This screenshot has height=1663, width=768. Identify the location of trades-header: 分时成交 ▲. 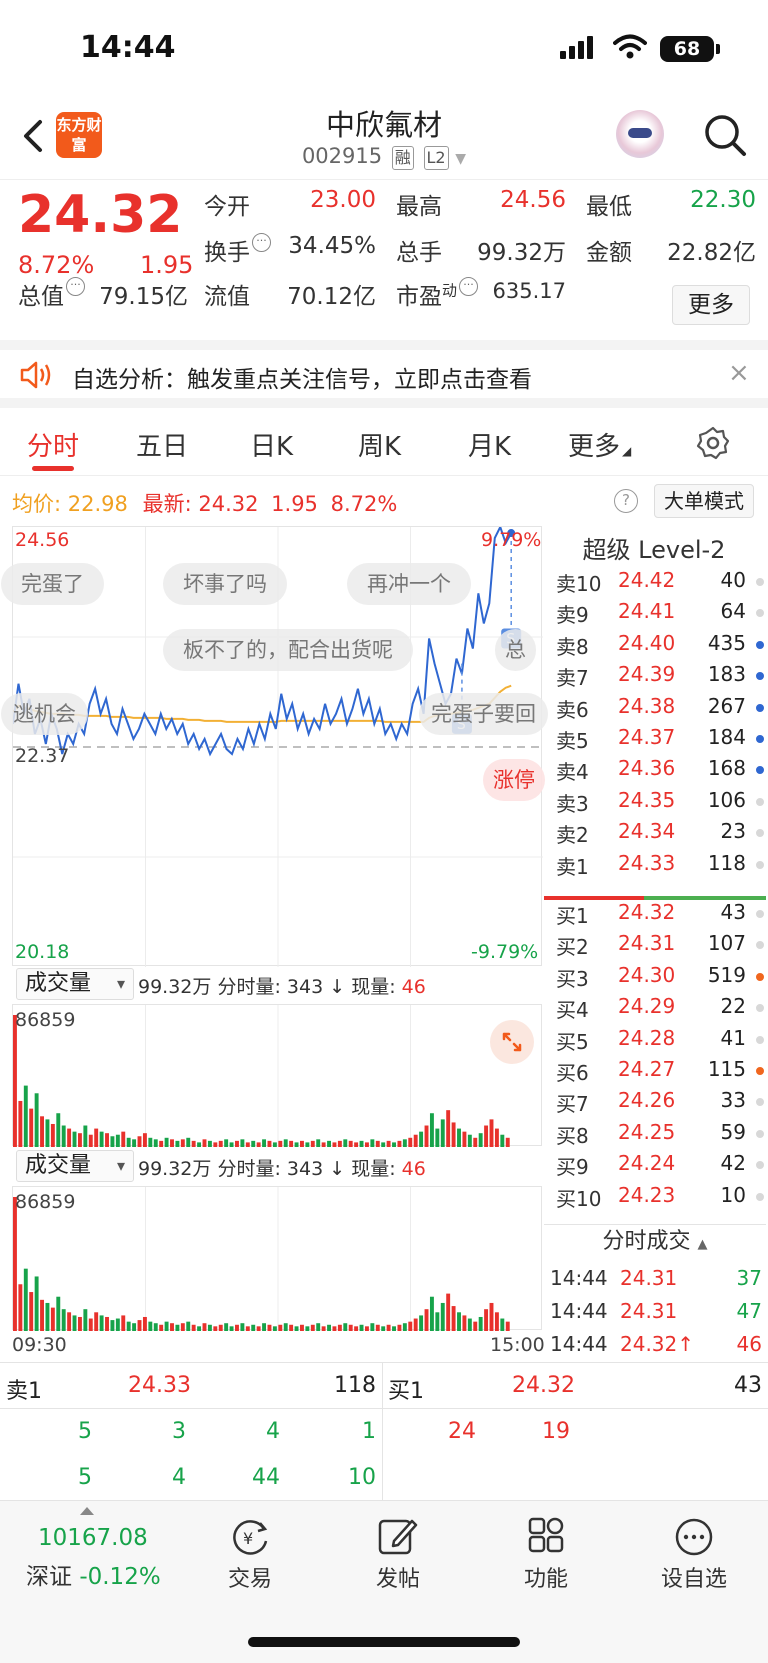
(655, 1241).